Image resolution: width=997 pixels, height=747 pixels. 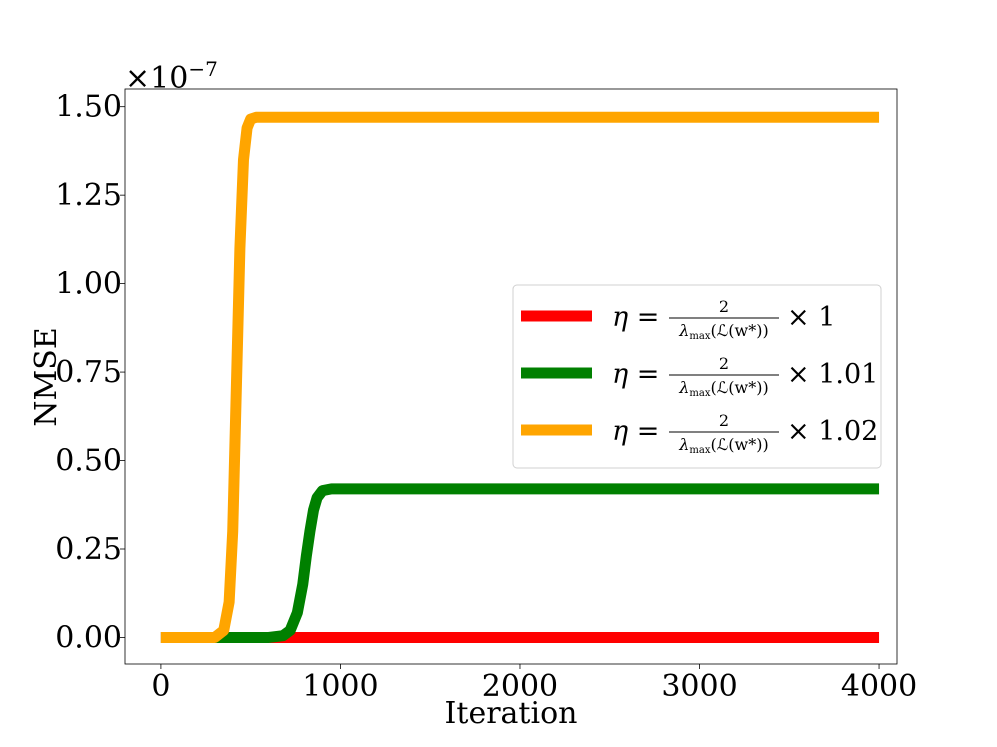 What do you see at coordinates (520, 686) in the screenshot?
I see `x-tick-label: 2000` at bounding box center [520, 686].